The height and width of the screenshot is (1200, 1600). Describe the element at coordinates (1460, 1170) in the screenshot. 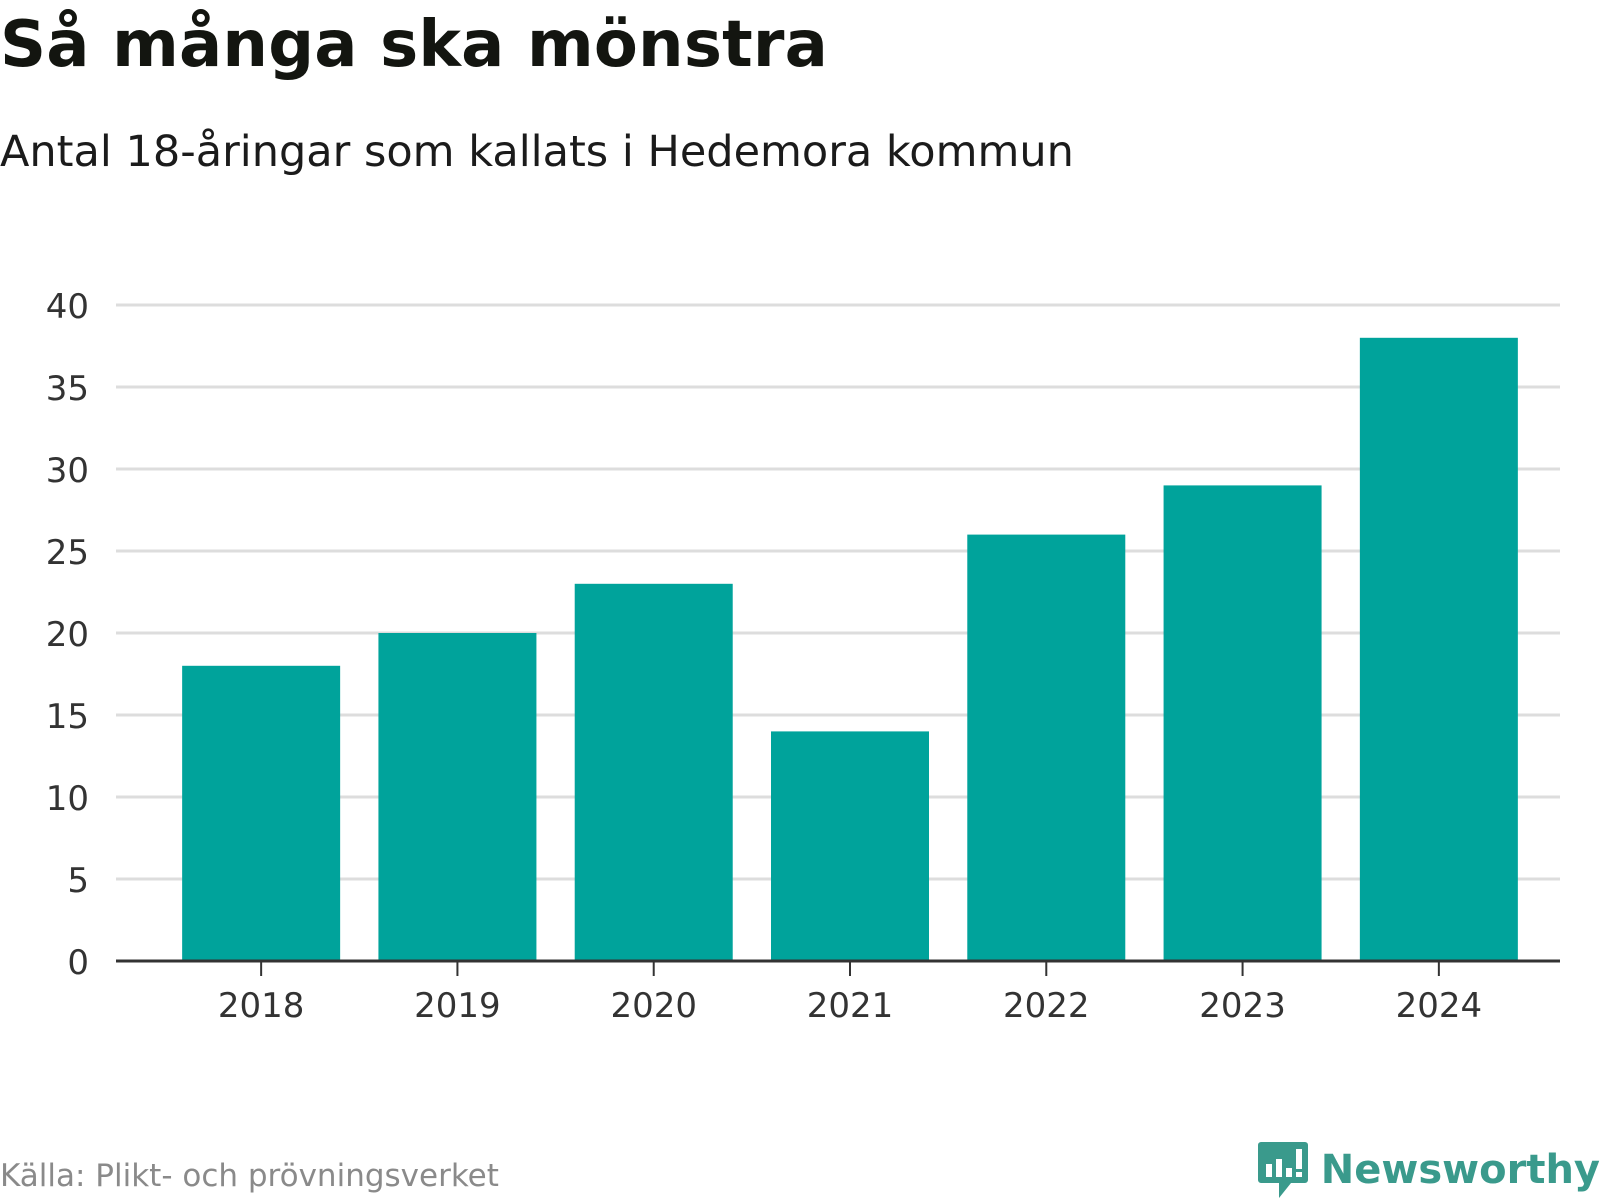

I see `newsworthy-logo-text: Newsworthy` at that location.